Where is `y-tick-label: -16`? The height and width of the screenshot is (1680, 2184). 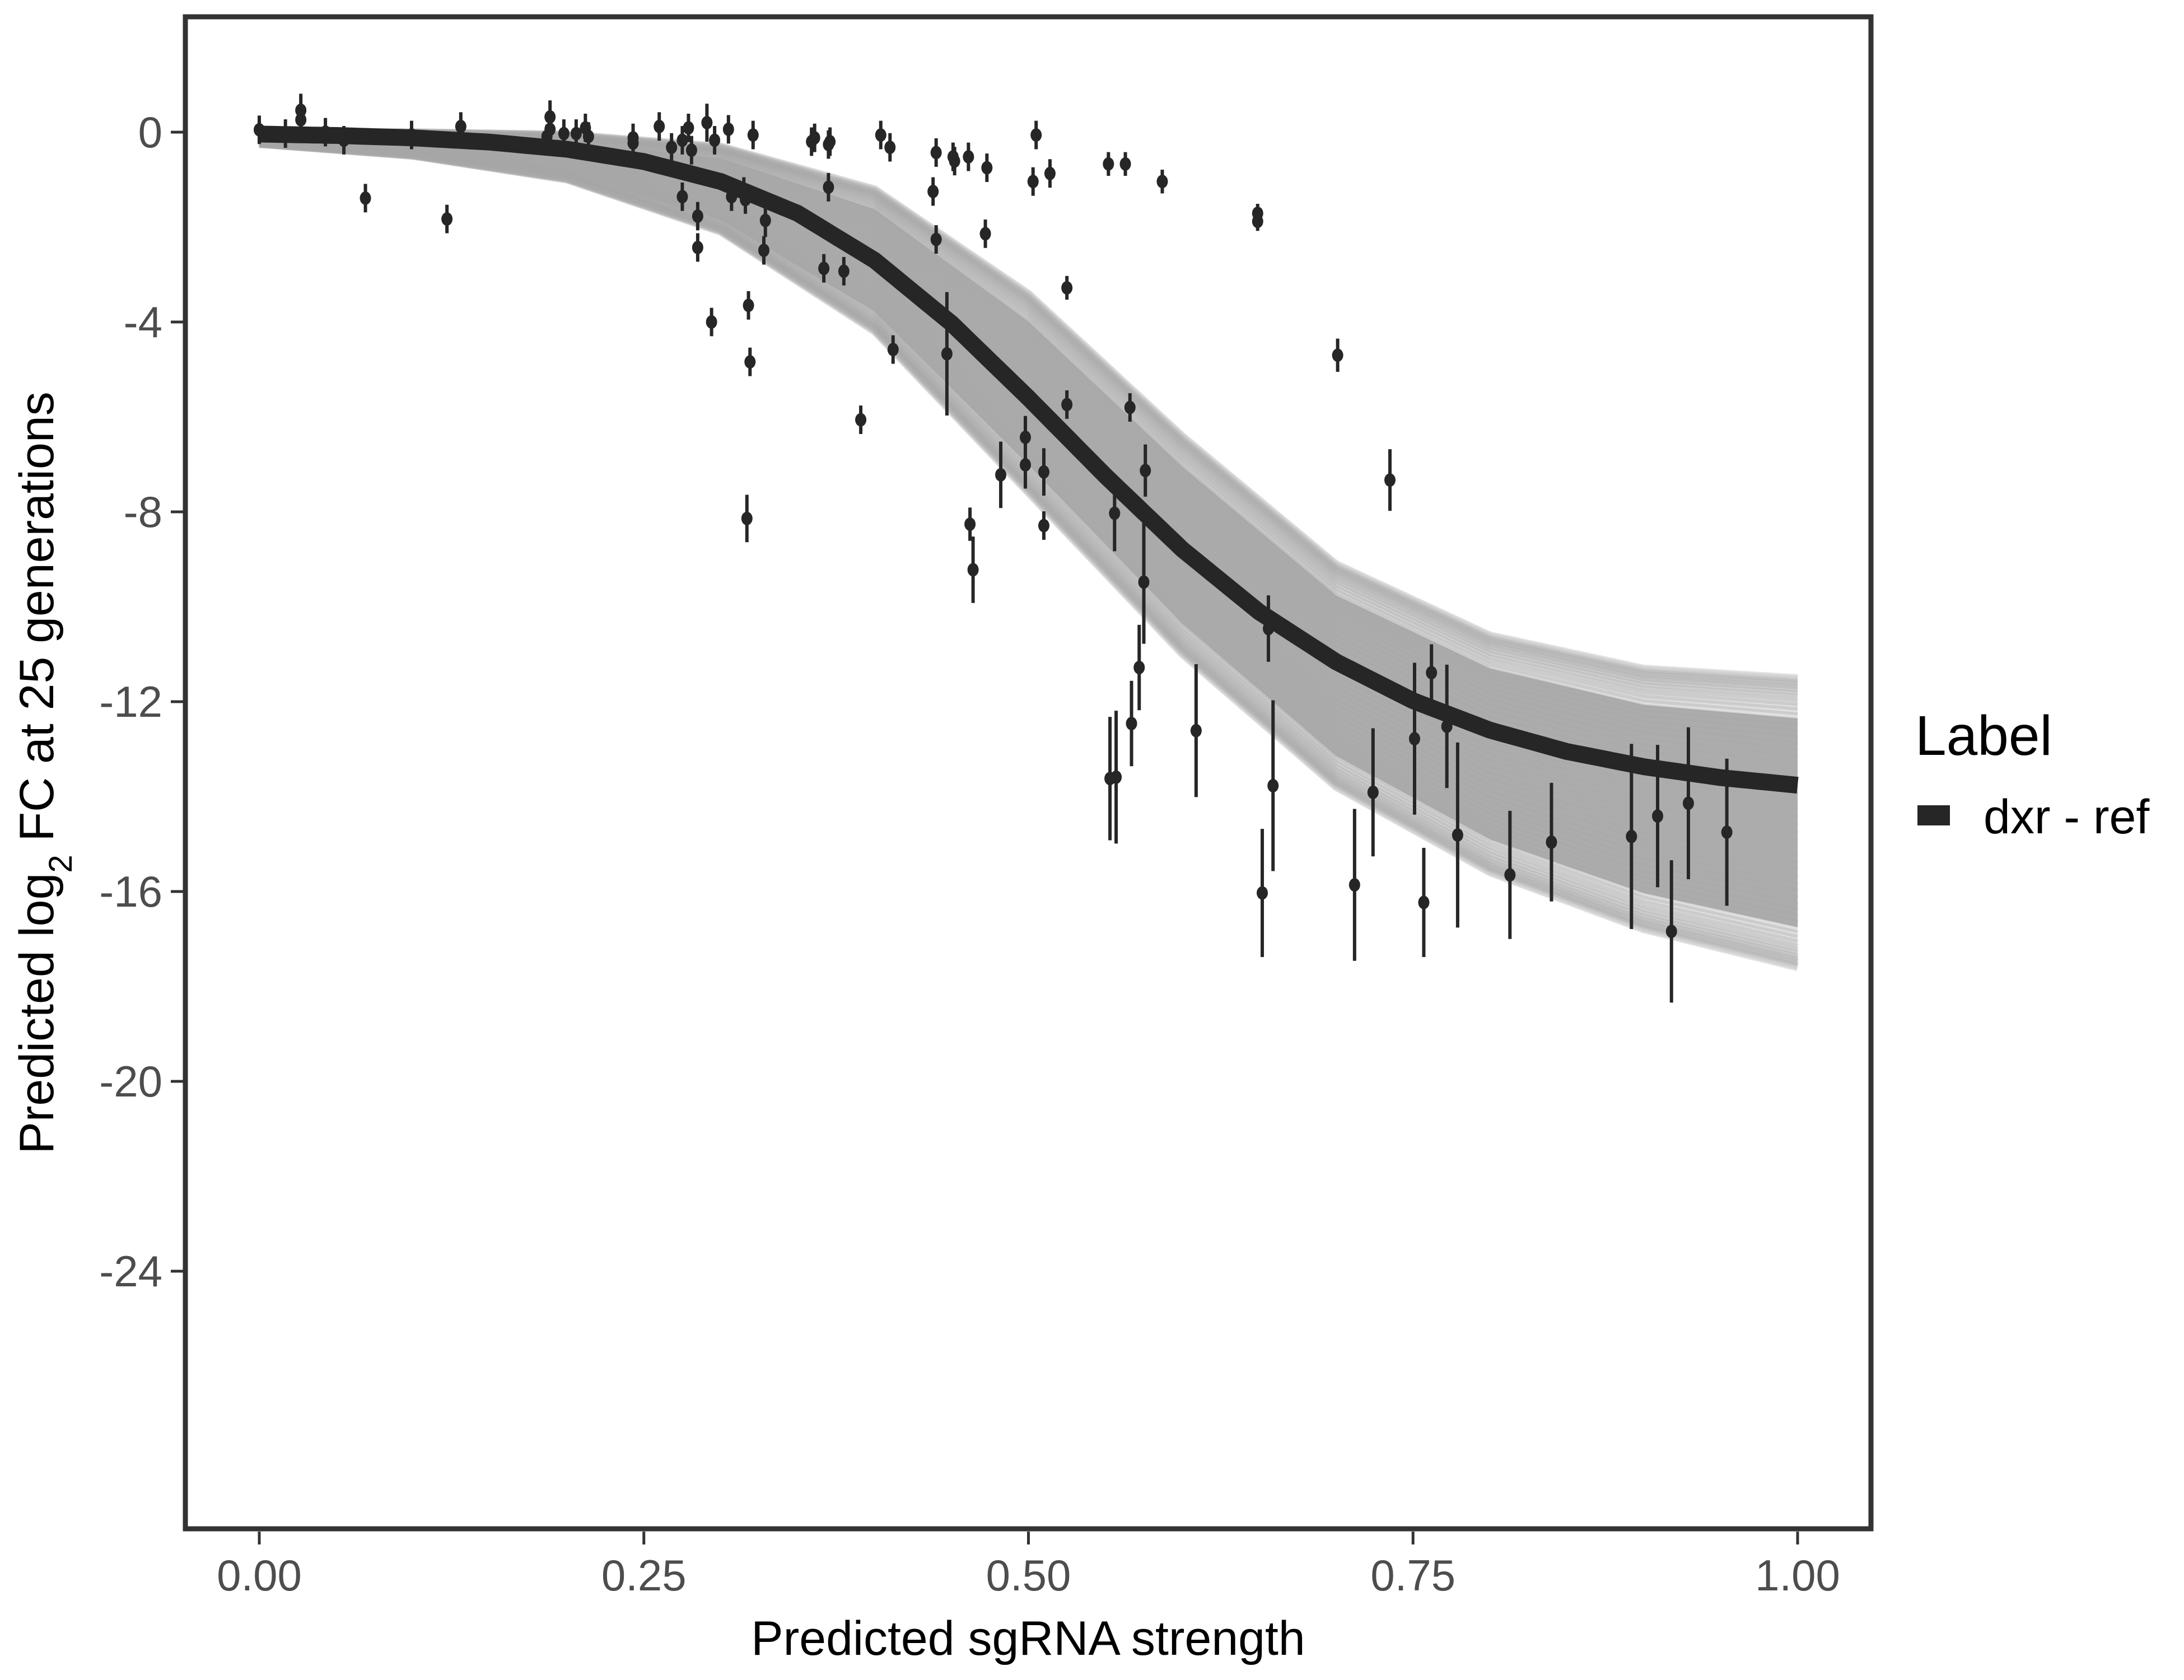 y-tick-label: -16 is located at coordinates (131, 892).